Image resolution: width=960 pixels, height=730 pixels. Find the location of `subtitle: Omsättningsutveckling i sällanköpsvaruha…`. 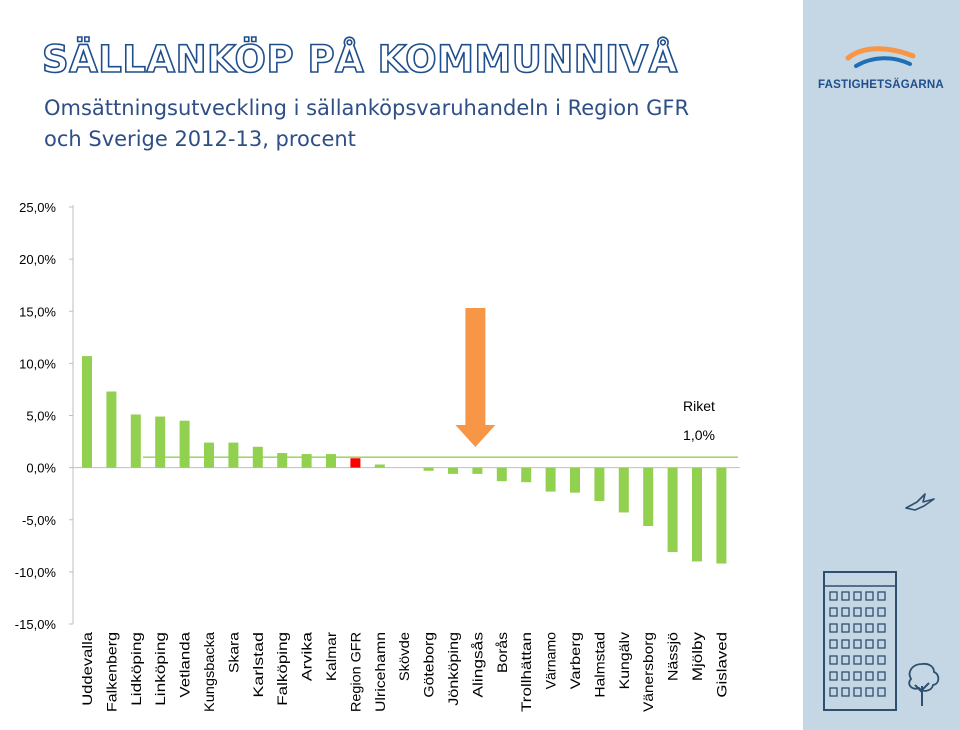

subtitle: Omsättningsutveckling i sällanköpsvaruha… is located at coordinates (366, 124).